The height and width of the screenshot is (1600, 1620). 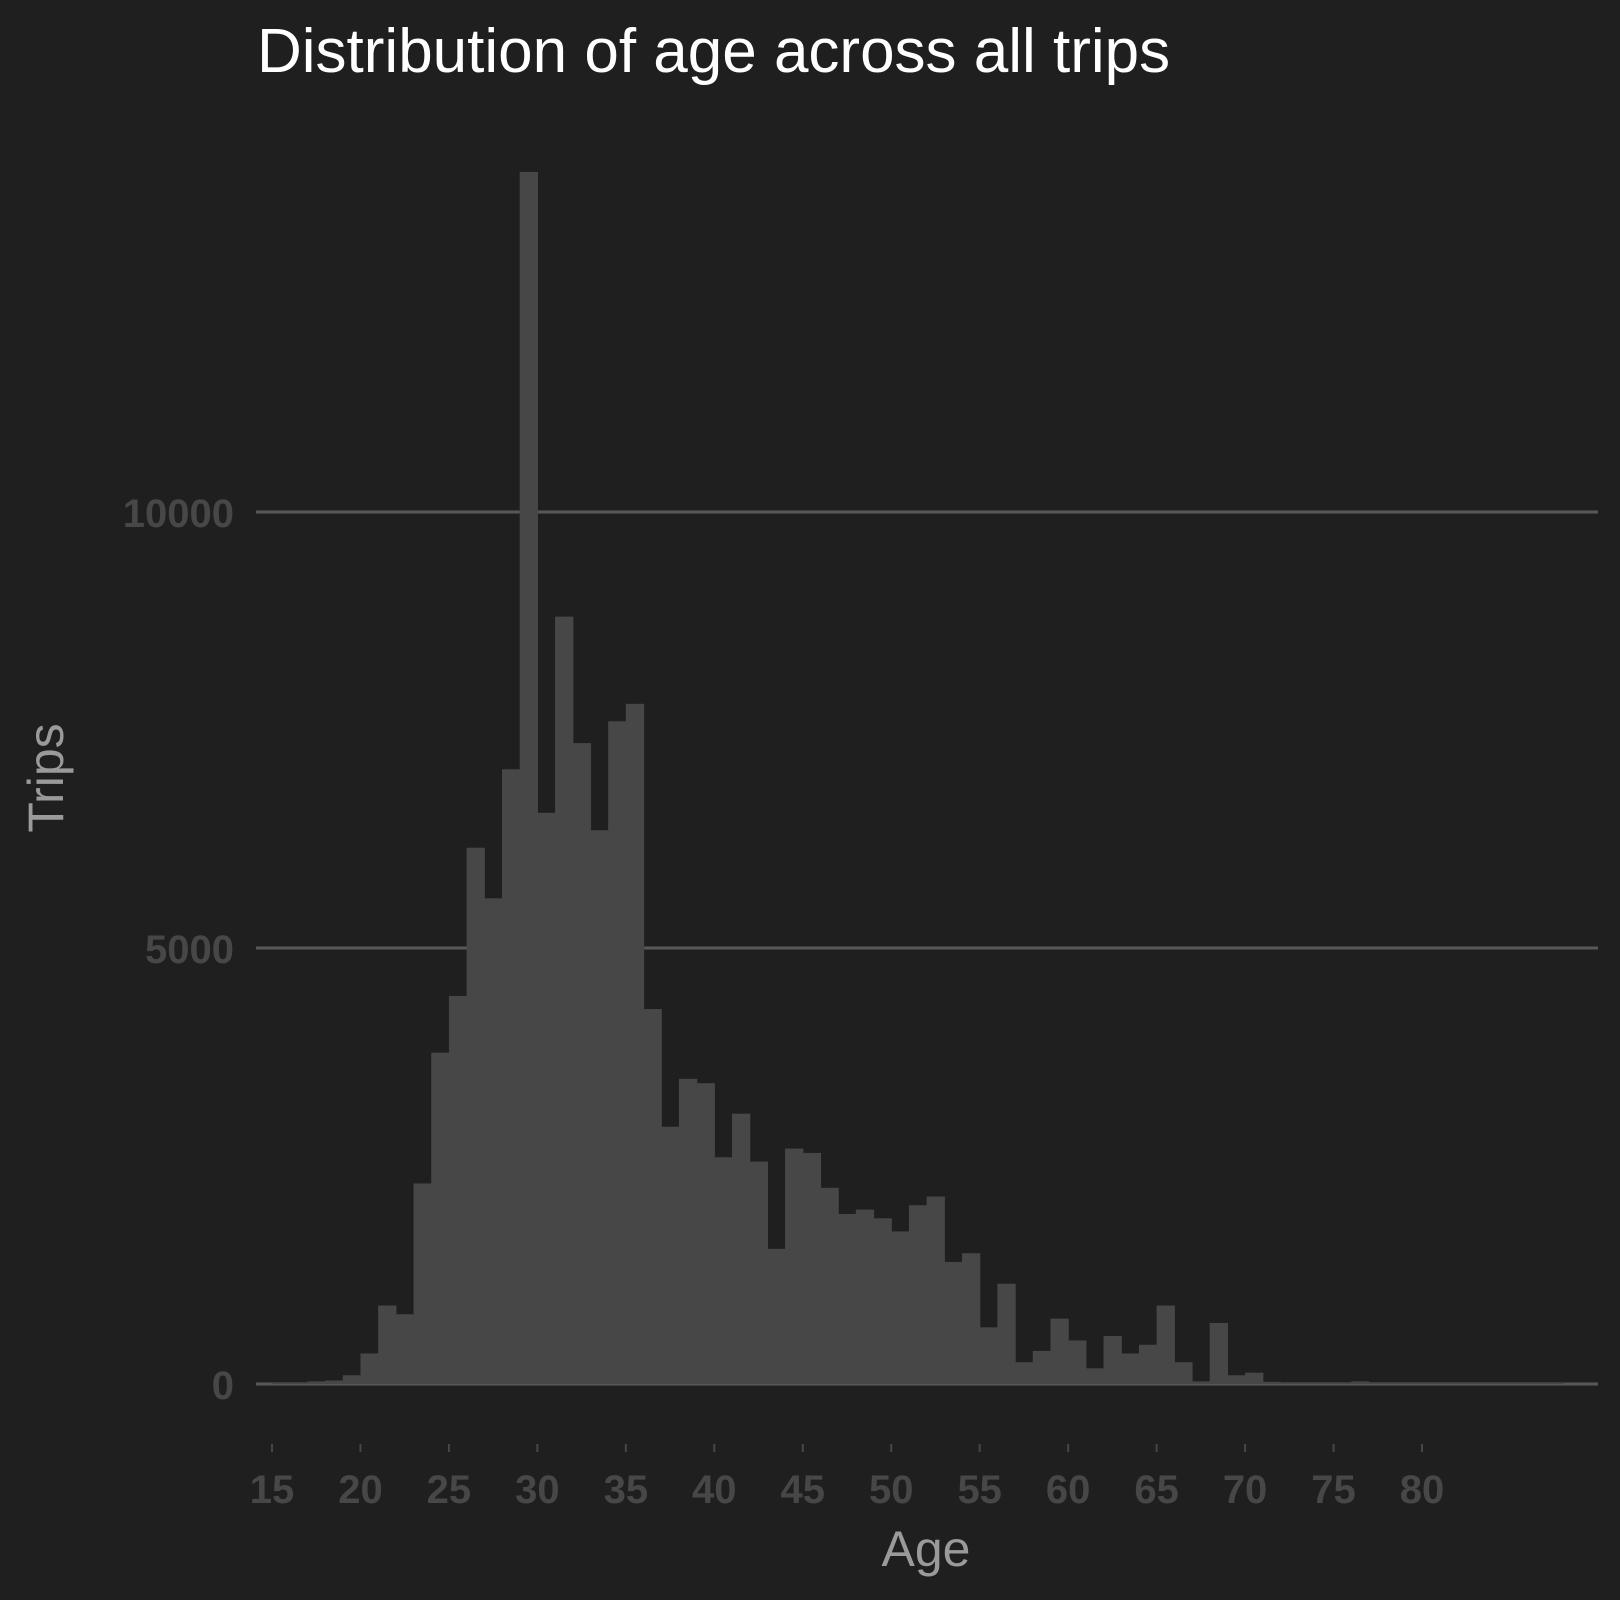 What do you see at coordinates (926, 1549) in the screenshot?
I see `x-axis-title: Age` at bounding box center [926, 1549].